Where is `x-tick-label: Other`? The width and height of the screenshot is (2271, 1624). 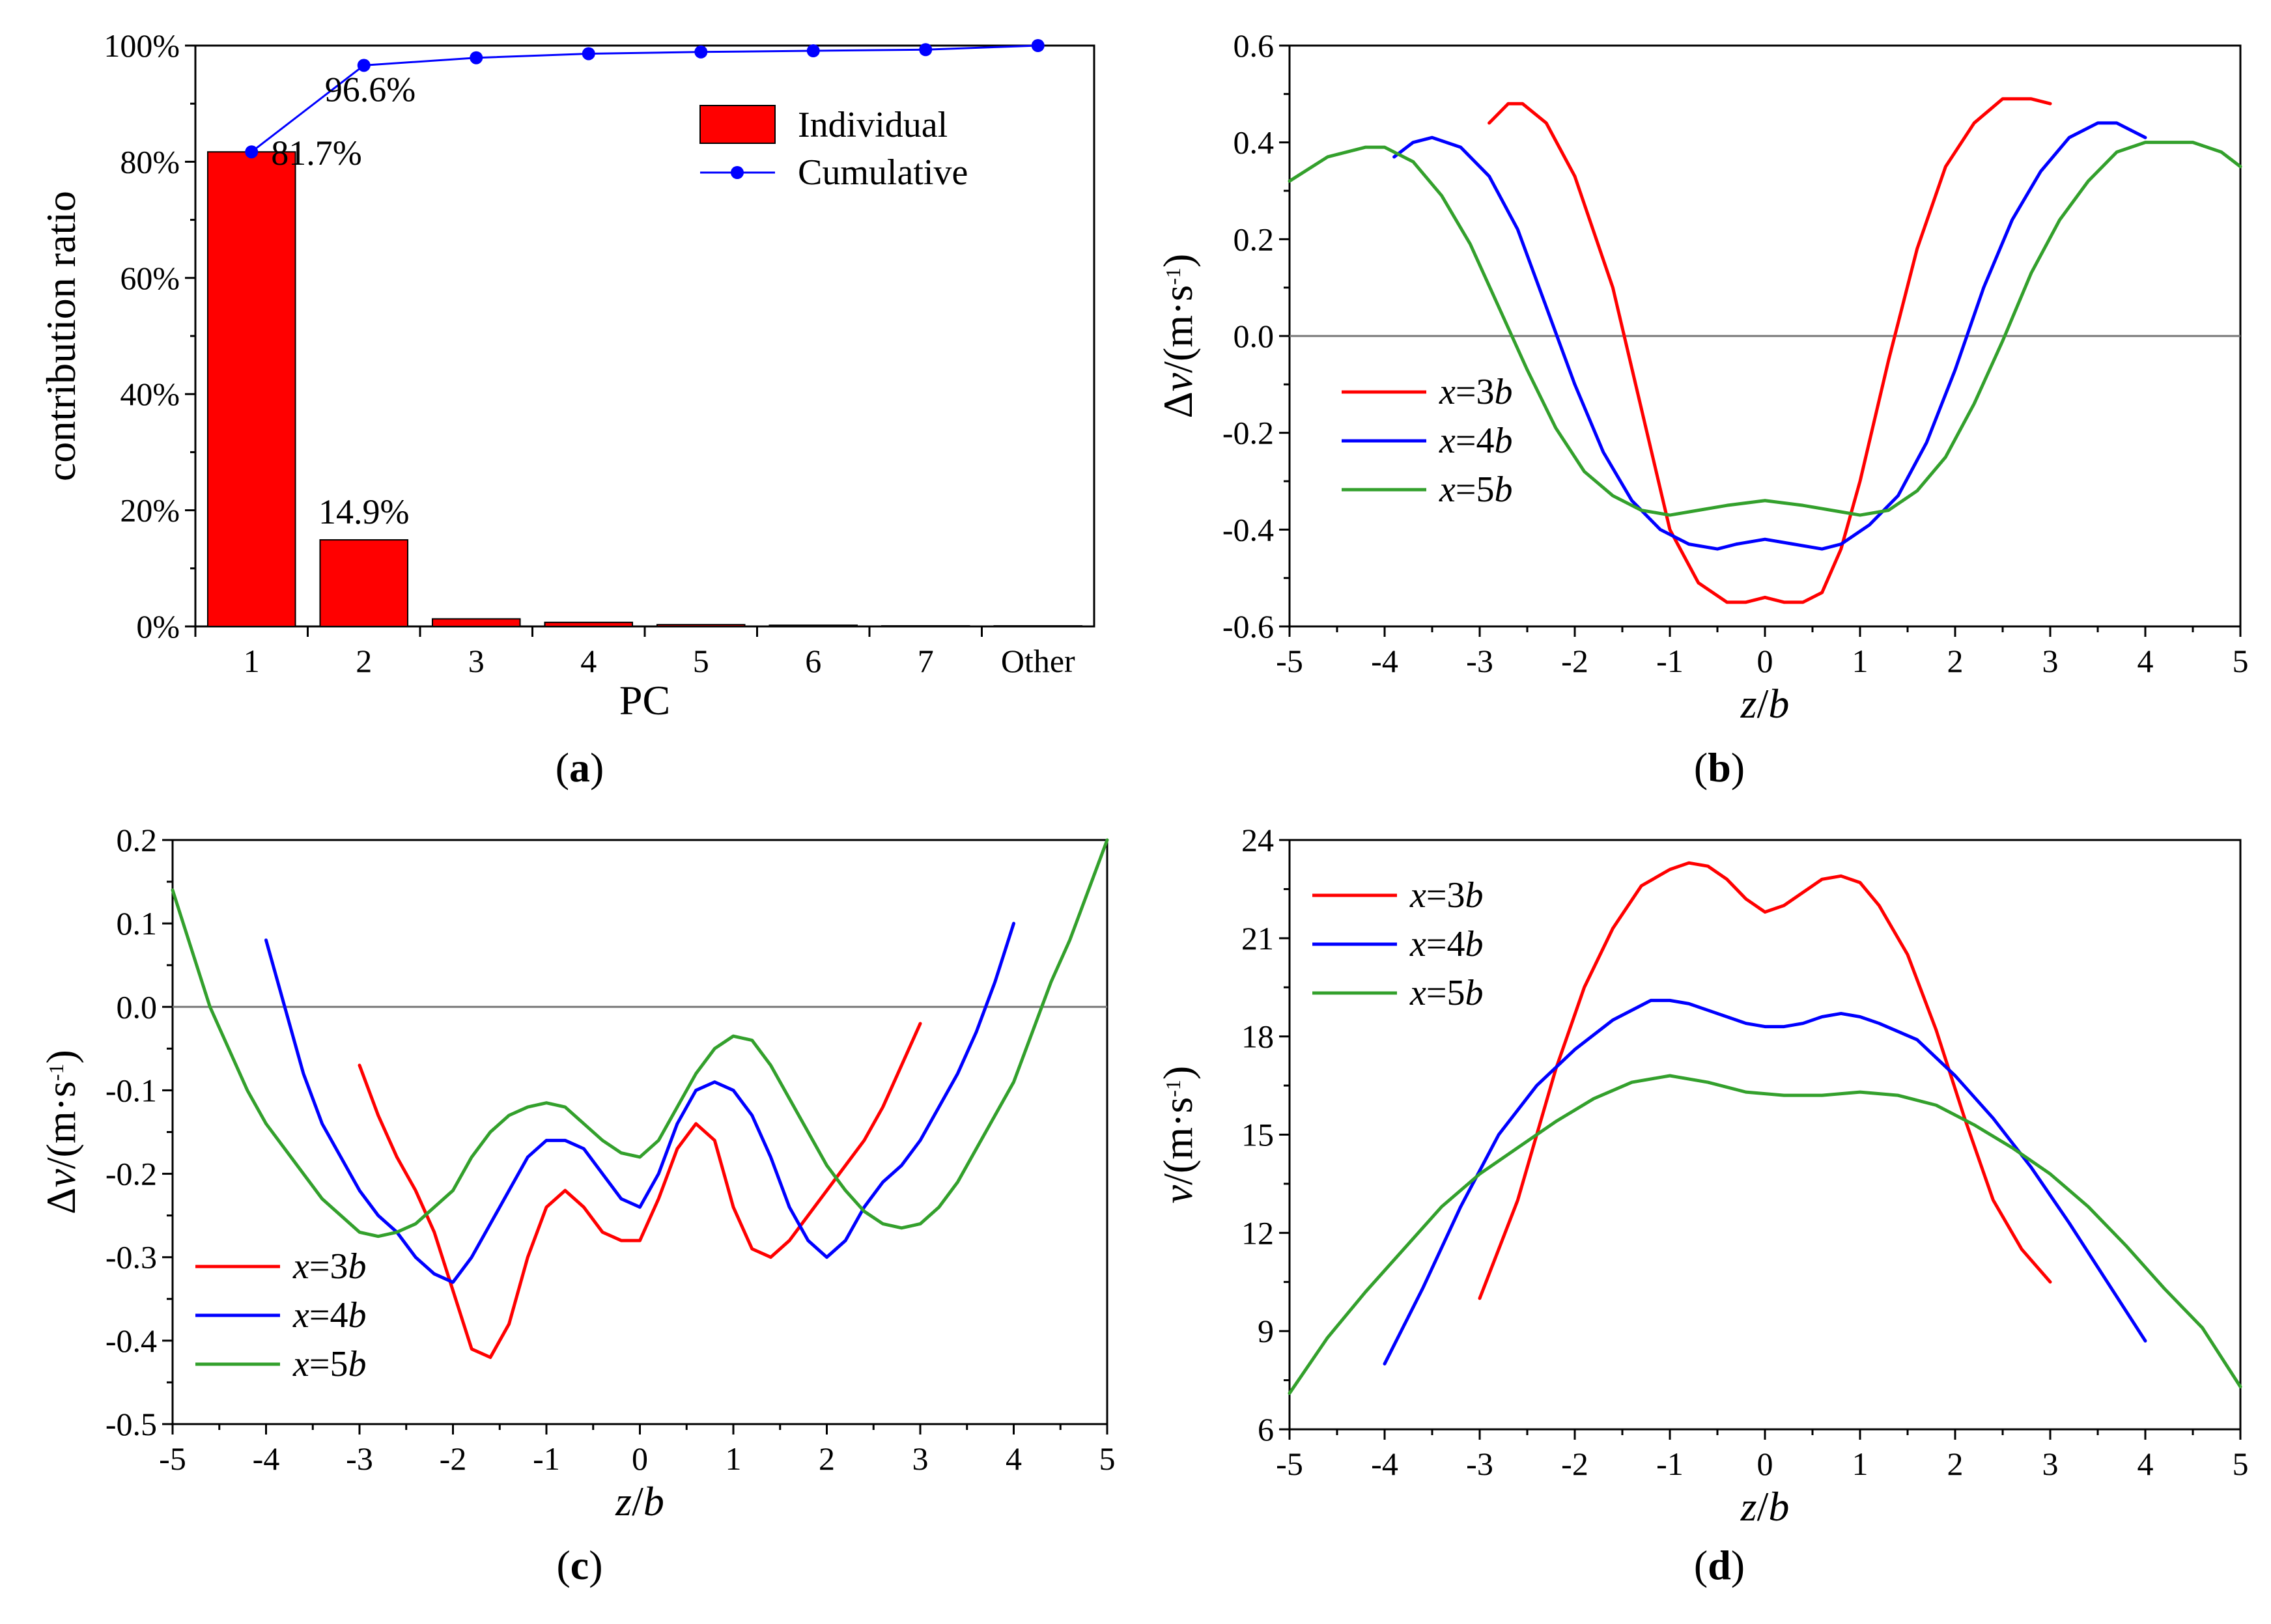 x-tick-label: Other is located at coordinates (1038, 661).